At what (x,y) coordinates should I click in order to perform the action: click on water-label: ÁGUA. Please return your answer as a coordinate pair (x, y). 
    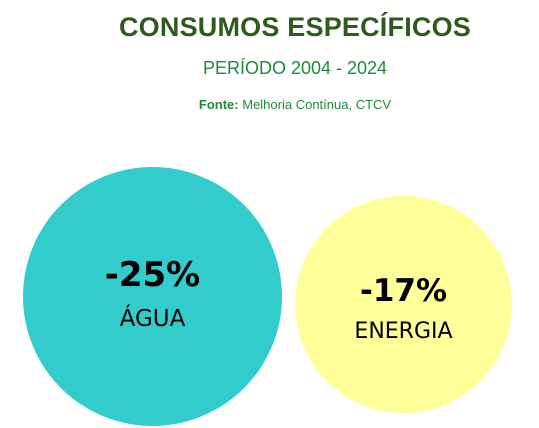
    Looking at the image, I should click on (152, 319).